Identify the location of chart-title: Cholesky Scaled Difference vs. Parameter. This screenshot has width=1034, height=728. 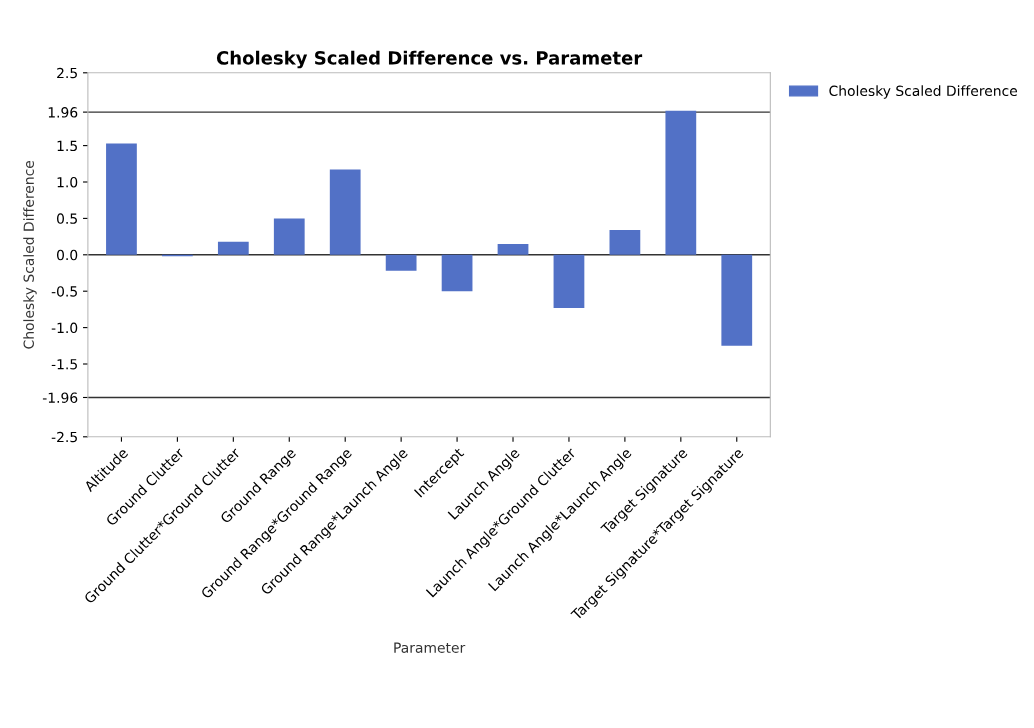
(429, 59).